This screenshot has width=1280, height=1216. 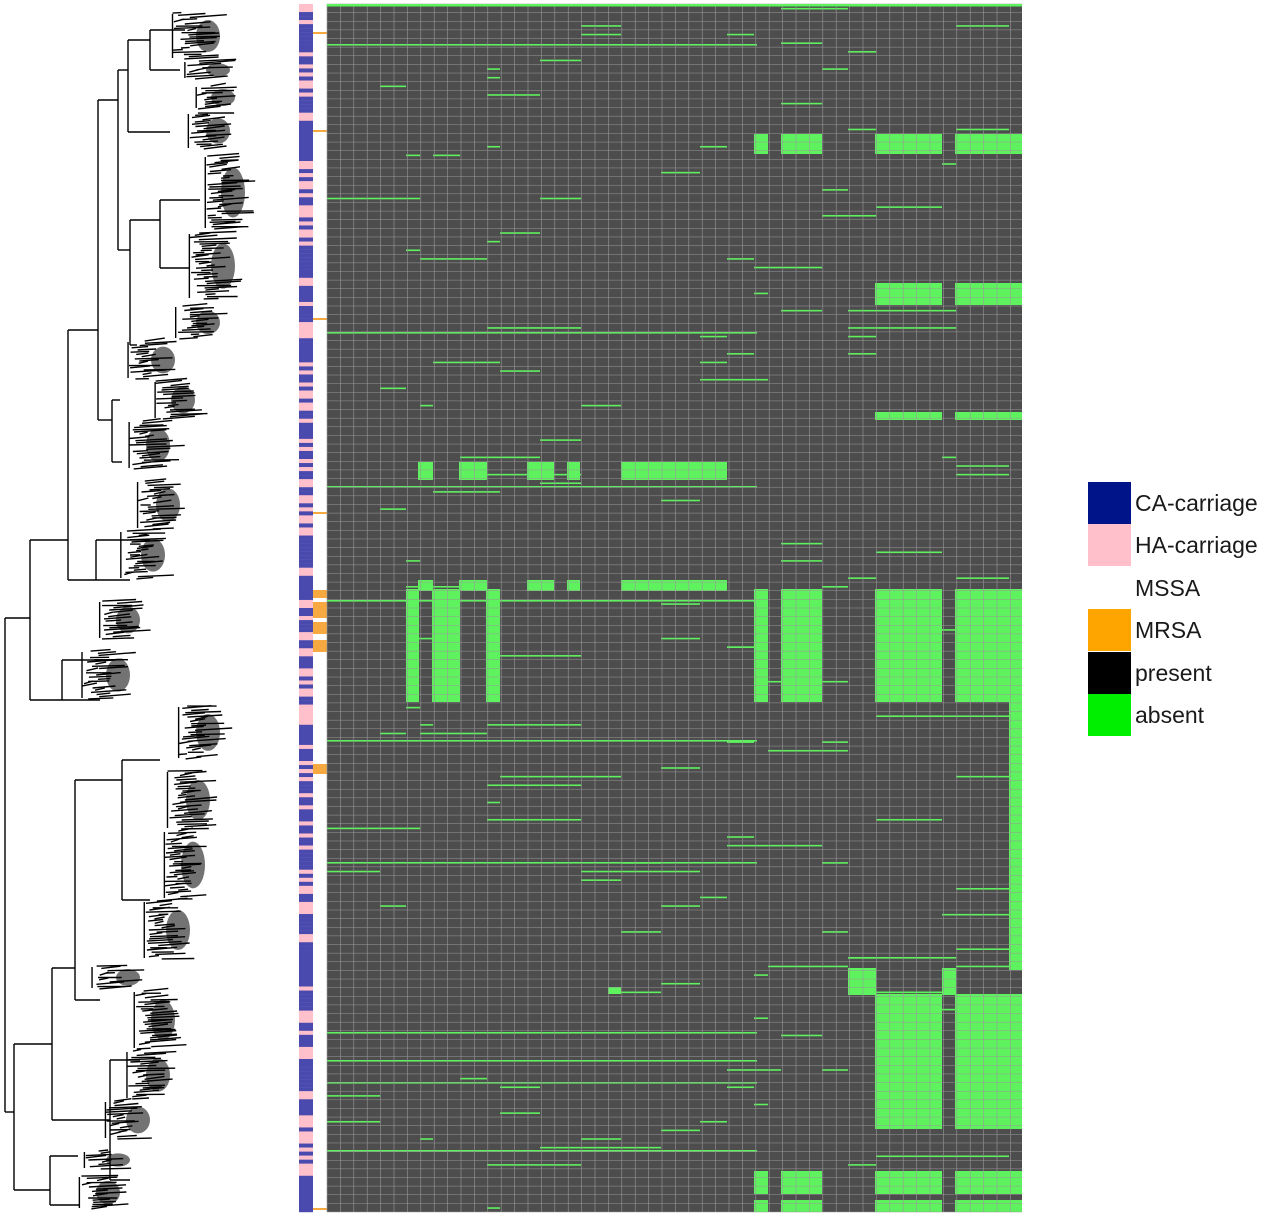 What do you see at coordinates (1196, 545) in the screenshot?
I see `legend-label-ha-carriage: HA-carriage` at bounding box center [1196, 545].